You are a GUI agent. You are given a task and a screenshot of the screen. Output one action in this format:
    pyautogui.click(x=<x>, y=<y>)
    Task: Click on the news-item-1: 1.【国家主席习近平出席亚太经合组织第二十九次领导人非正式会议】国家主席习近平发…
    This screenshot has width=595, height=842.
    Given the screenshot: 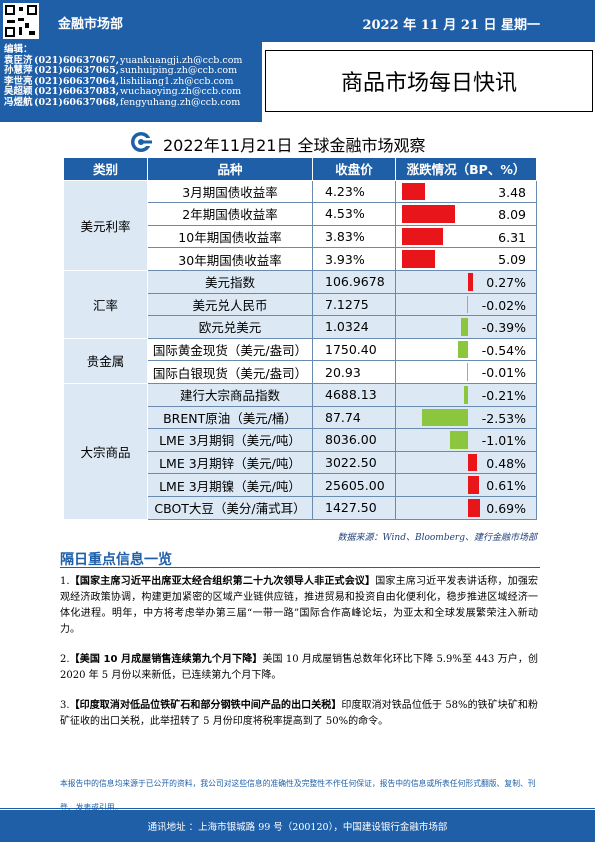 What is the action you would take?
    pyautogui.click(x=299, y=605)
    